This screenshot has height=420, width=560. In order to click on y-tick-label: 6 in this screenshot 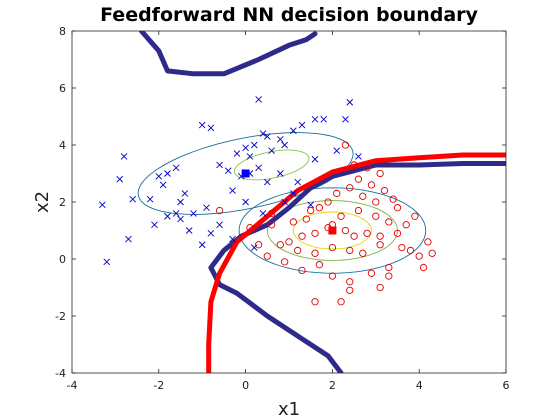, I will do `click(62, 88)`.